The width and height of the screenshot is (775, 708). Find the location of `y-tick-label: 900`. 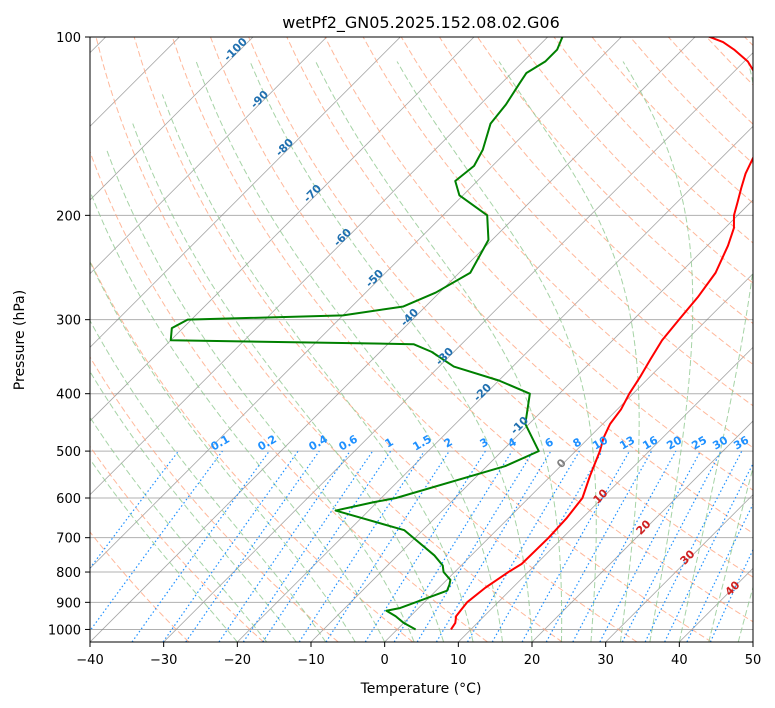

y-tick-label: 900 is located at coordinates (68, 603).